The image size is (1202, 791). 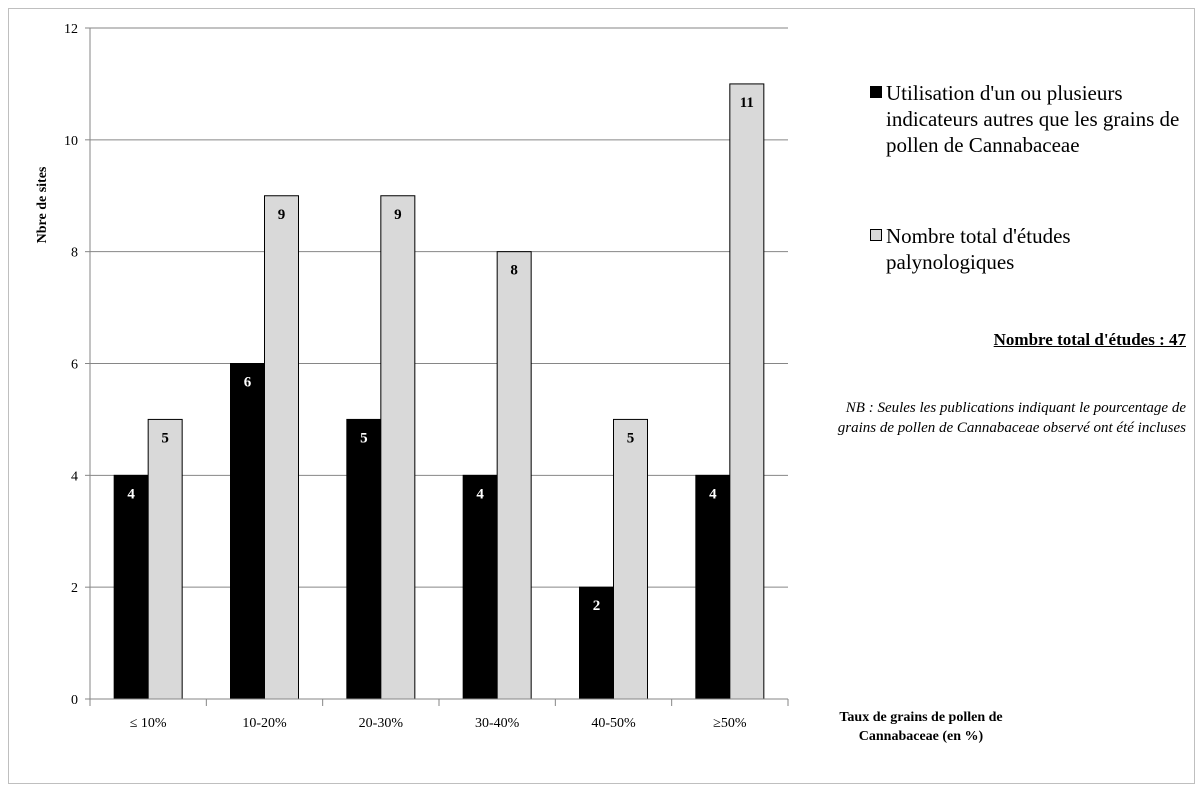 What do you see at coordinates (264, 723) in the screenshot?
I see `x-tick-label: 10-20%` at bounding box center [264, 723].